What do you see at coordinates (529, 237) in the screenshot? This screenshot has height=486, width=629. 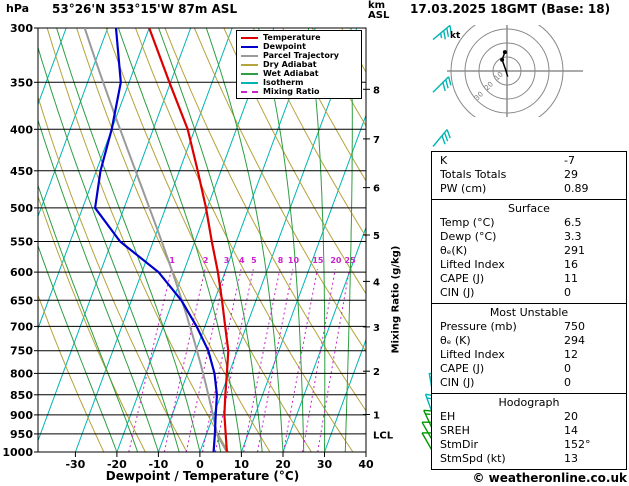 I see `panel-row: Dewp (°C) 3.3` at bounding box center [529, 237].